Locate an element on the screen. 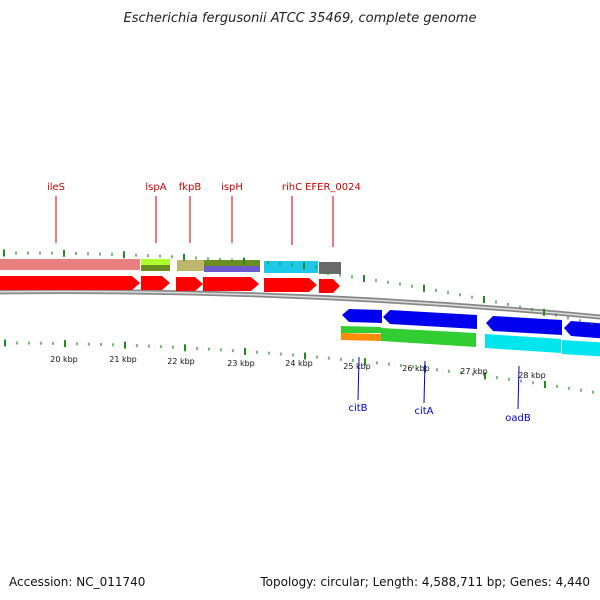  reverse-cds-track is located at coordinates (471, 324).